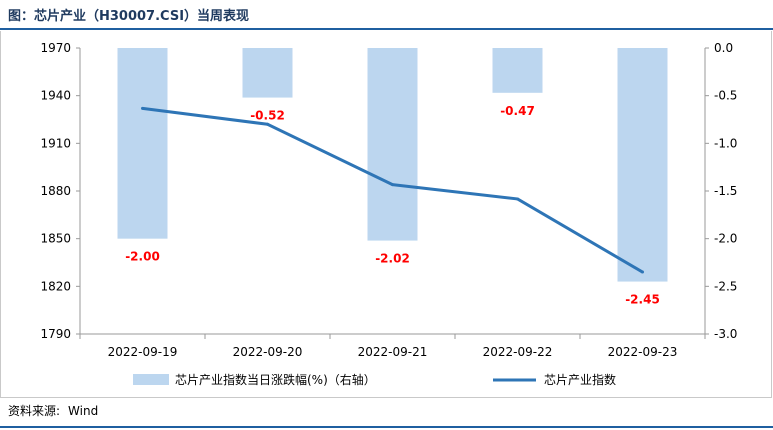 This screenshot has width=773, height=430. Describe the element at coordinates (725, 286) in the screenshot. I see `right-tick-label: -2.5` at that location.